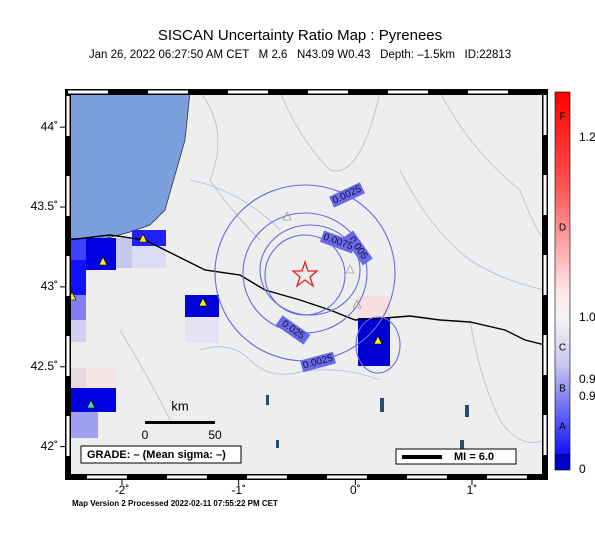  I want to click on mi: MI = 6.0, so click(474, 457).